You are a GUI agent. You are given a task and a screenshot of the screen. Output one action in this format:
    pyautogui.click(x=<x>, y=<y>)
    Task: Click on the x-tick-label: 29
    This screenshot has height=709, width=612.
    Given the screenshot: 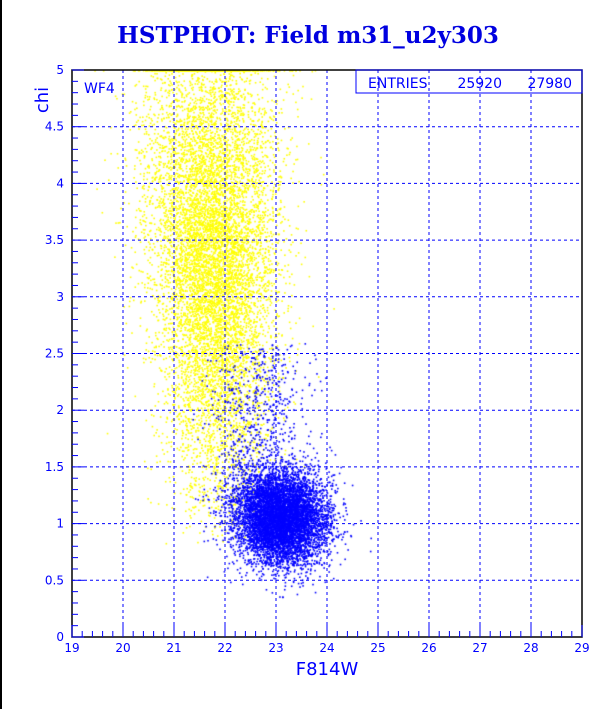 What is the action you would take?
    pyautogui.click(x=581, y=648)
    